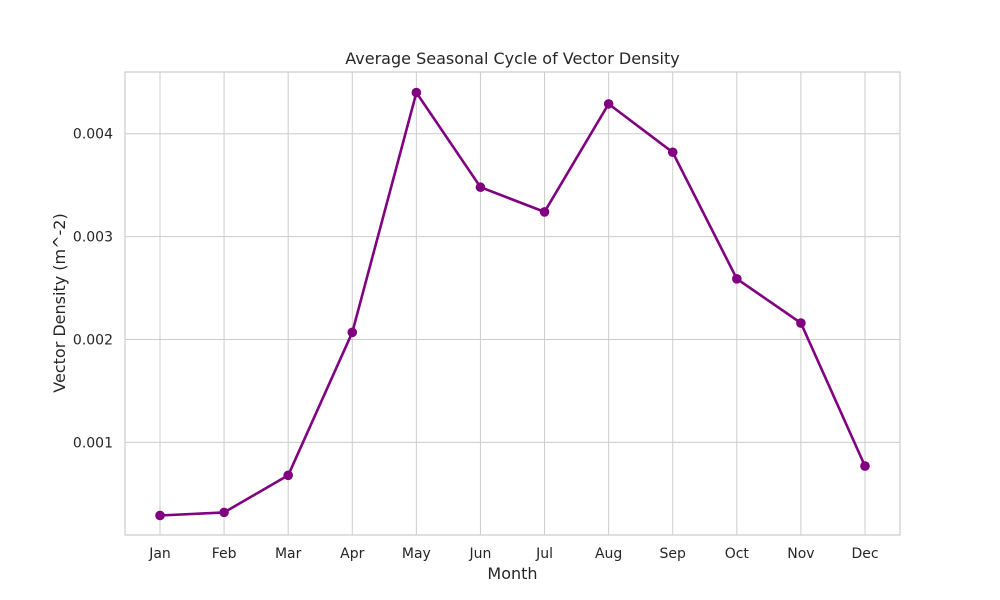 The height and width of the screenshot is (600, 1000). What do you see at coordinates (480, 554) in the screenshot?
I see `x-tick-label: Jun` at bounding box center [480, 554].